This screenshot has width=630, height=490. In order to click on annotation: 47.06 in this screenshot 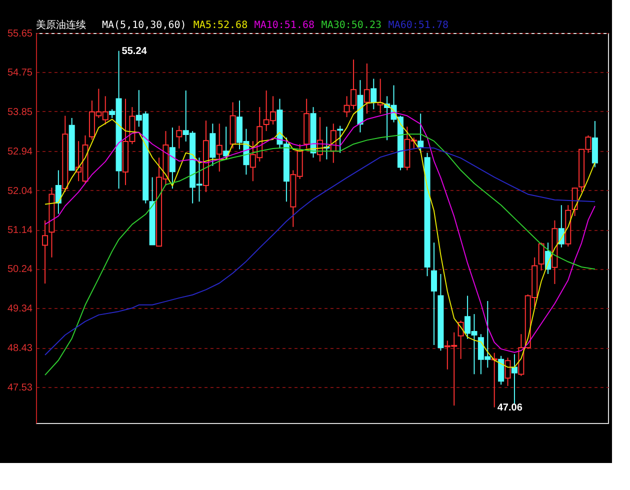, I will do `click(510, 408)`.